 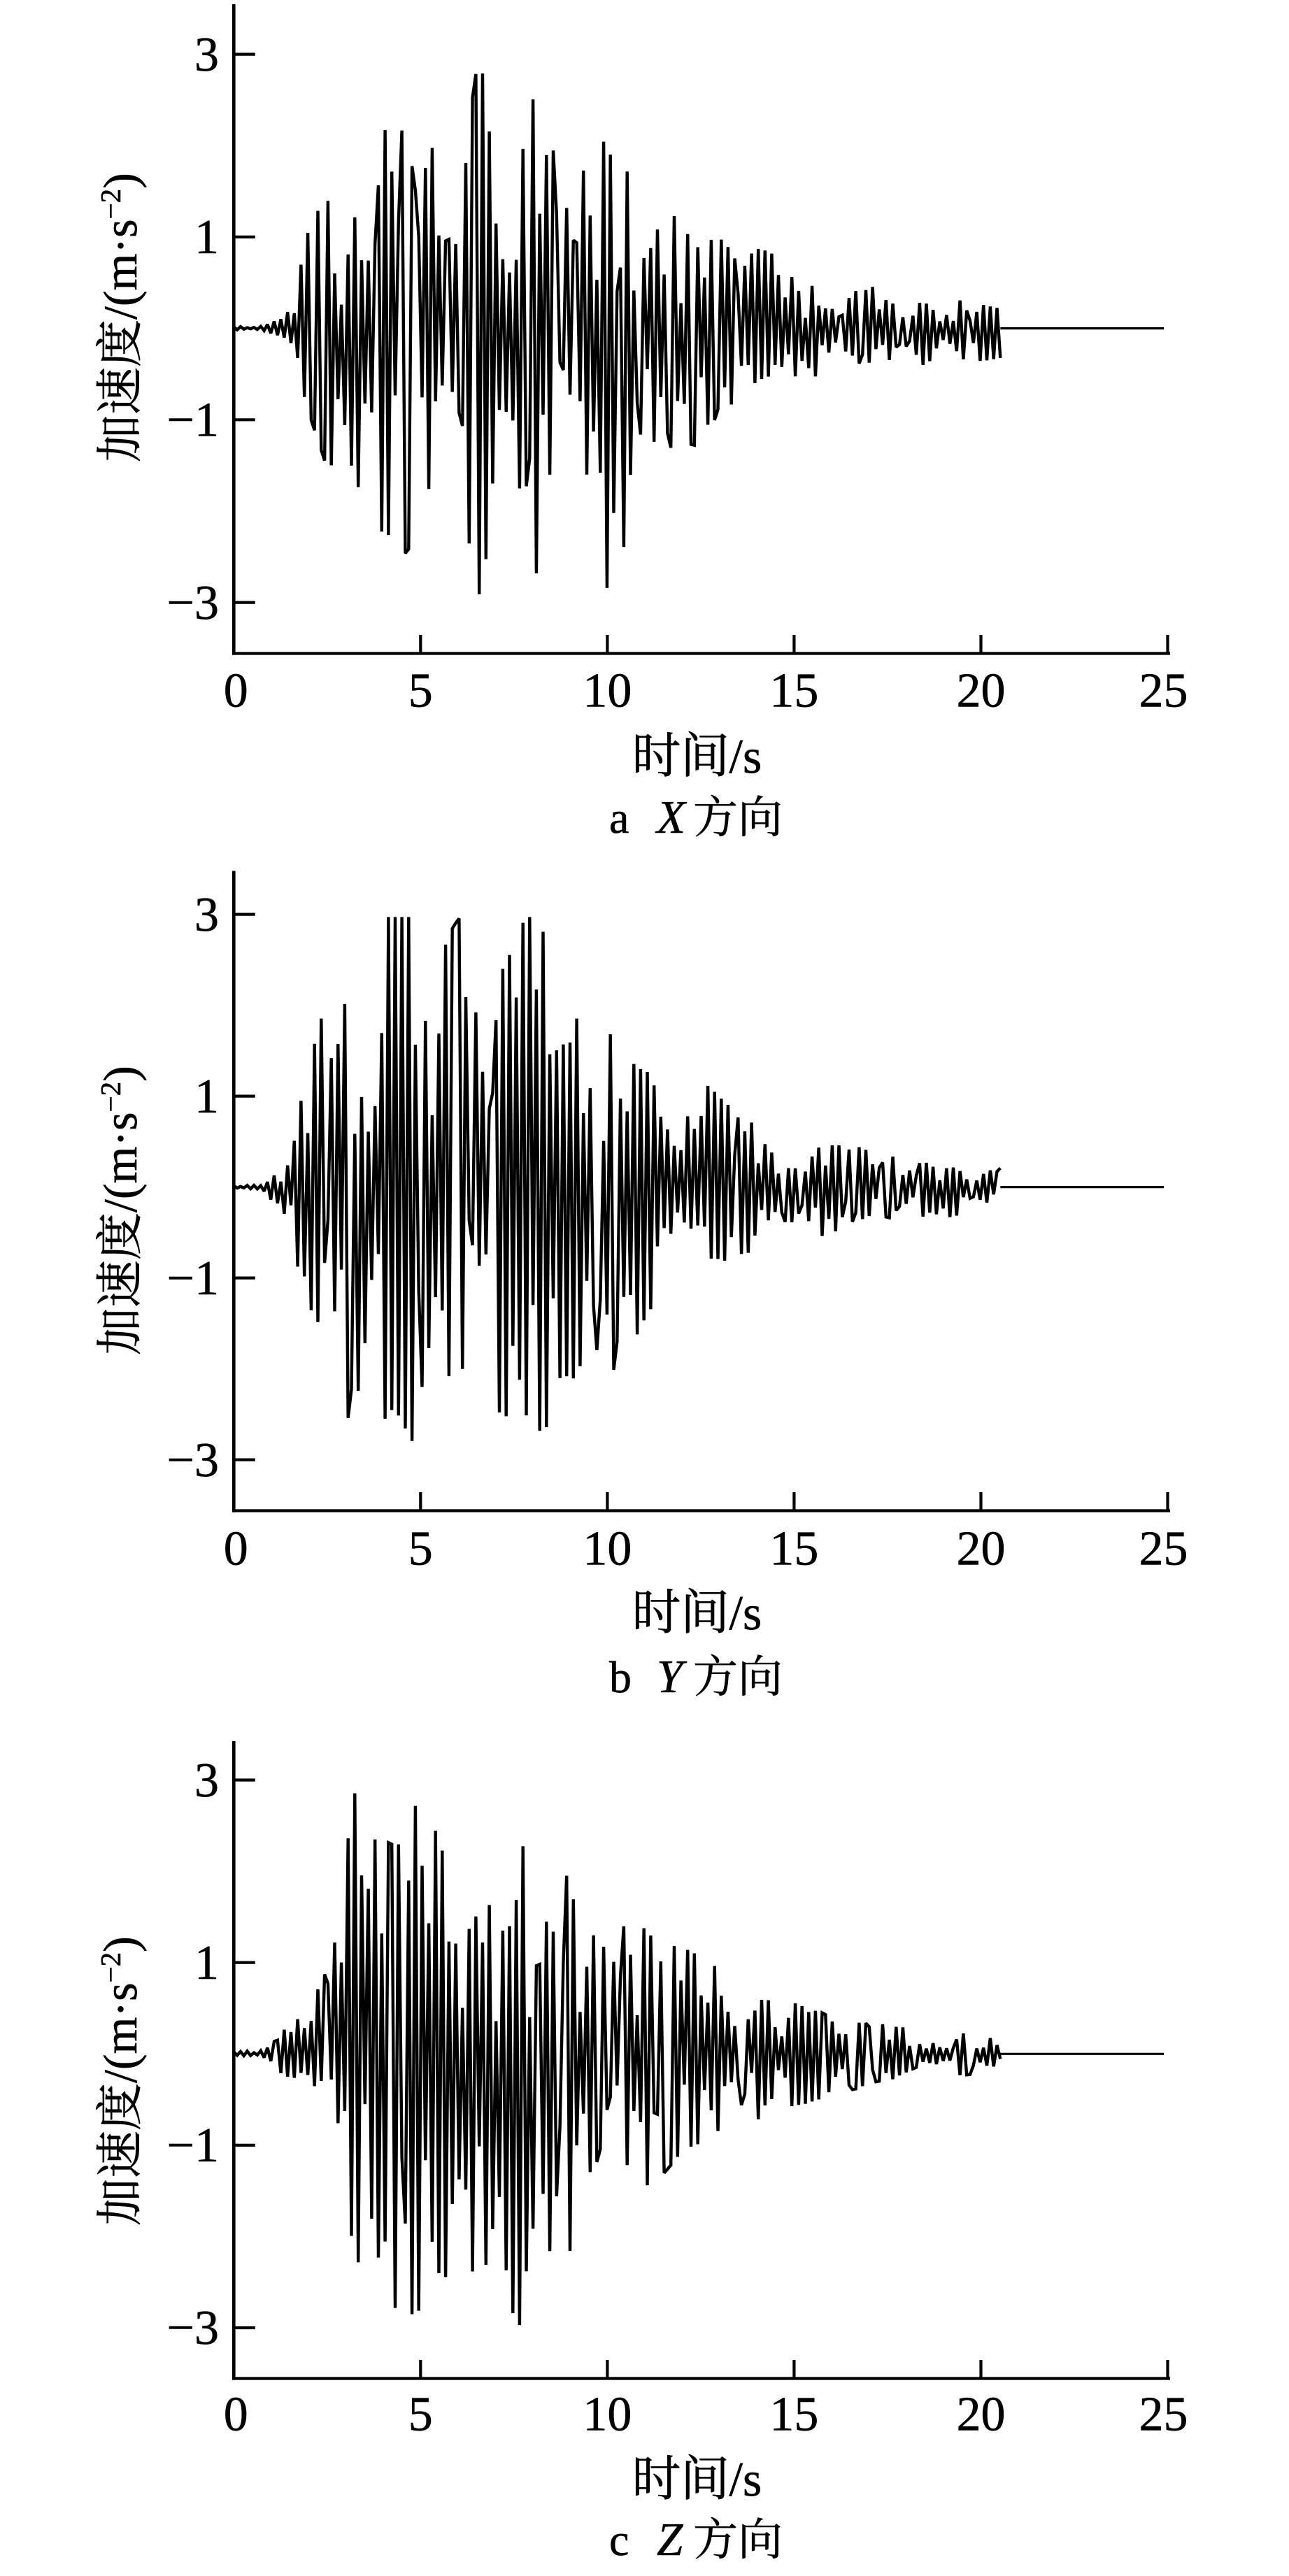 What do you see at coordinates (619, 2540) in the screenshot?
I see `svg-text: c` at bounding box center [619, 2540].